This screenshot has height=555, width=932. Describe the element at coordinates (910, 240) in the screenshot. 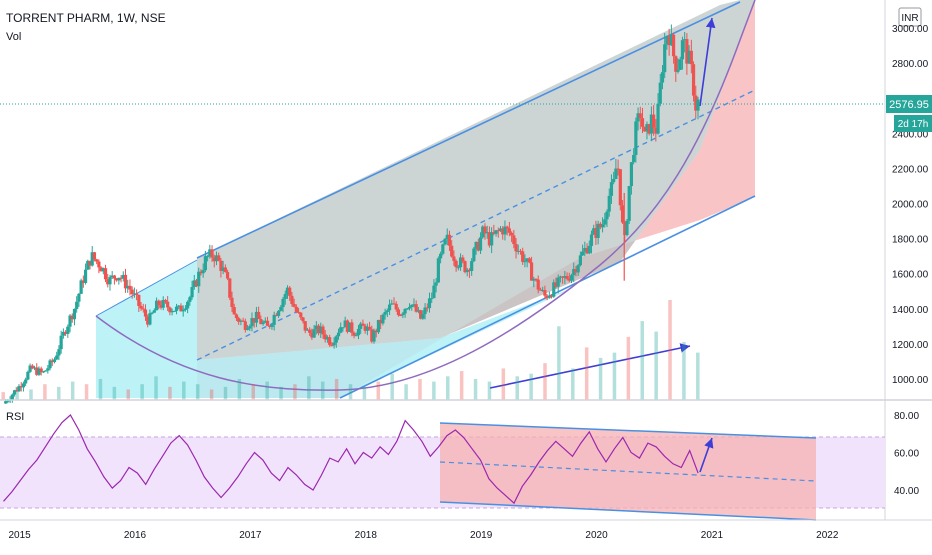

I see `price-tick-label: 1800.00` at that location.